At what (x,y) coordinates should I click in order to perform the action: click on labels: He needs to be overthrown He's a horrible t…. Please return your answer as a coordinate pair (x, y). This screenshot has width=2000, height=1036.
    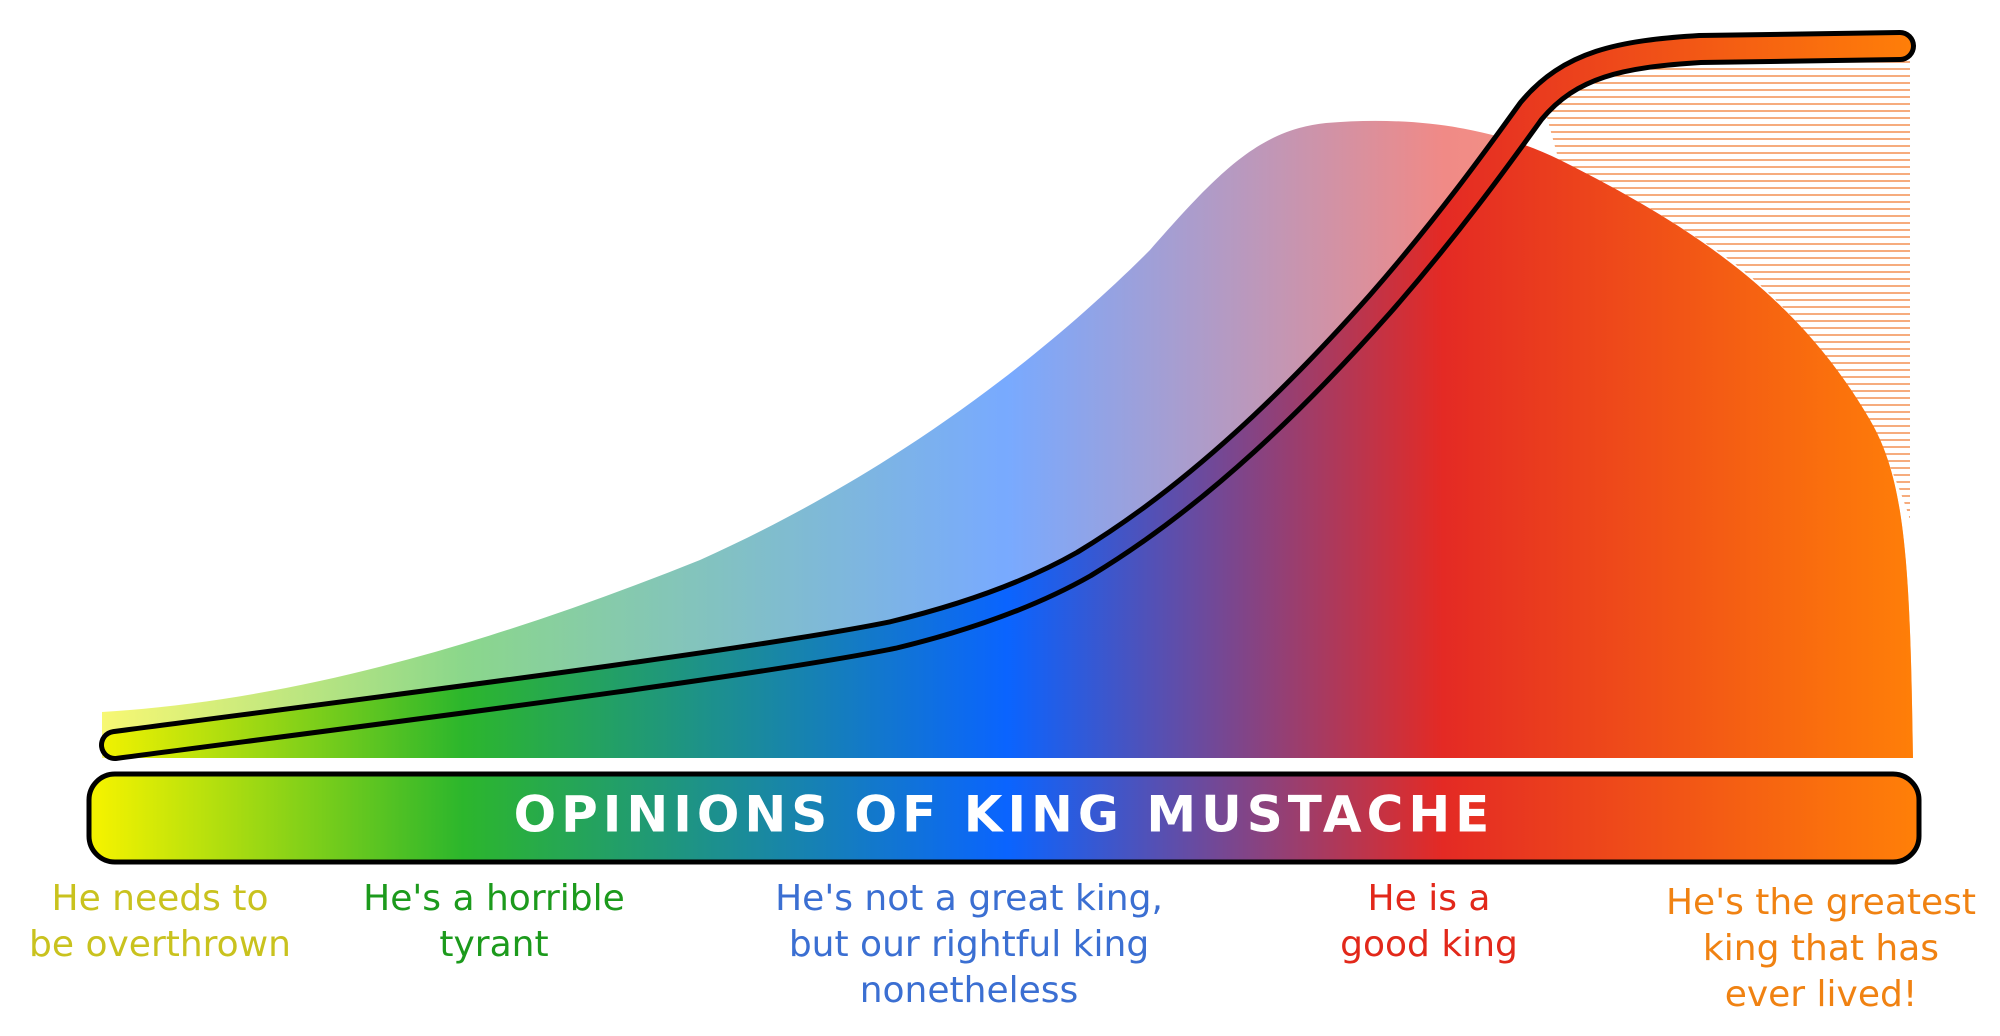
    Looking at the image, I should click on (1002, 946).